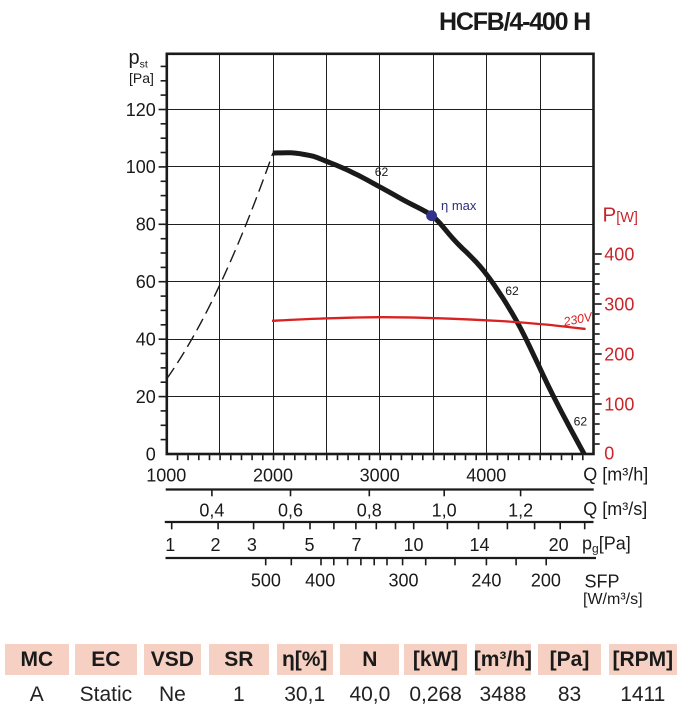 The image size is (677, 713). What do you see at coordinates (146, 225) in the screenshot?
I see `svg-text: 80` at bounding box center [146, 225].